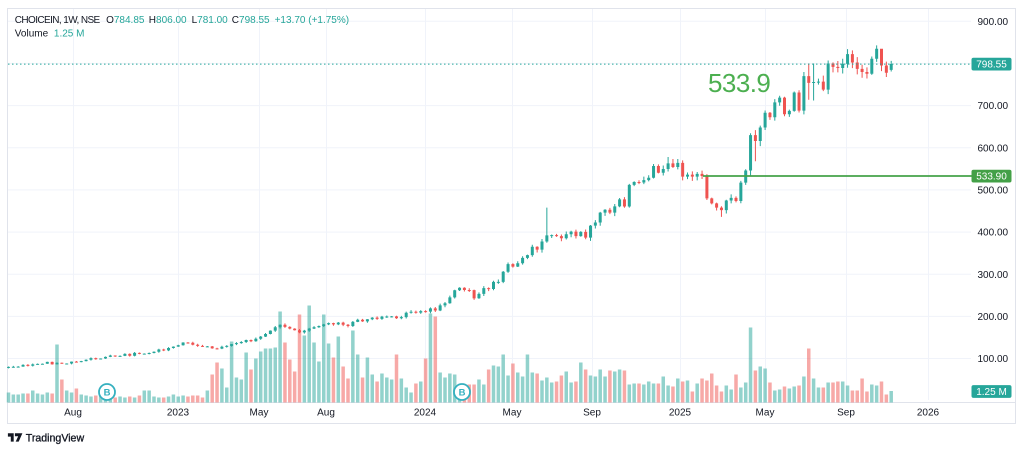 Image resolution: width=1024 pixels, height=452 pixels. Describe the element at coordinates (928, 413) in the screenshot. I see `svg-text: 2026` at that location.